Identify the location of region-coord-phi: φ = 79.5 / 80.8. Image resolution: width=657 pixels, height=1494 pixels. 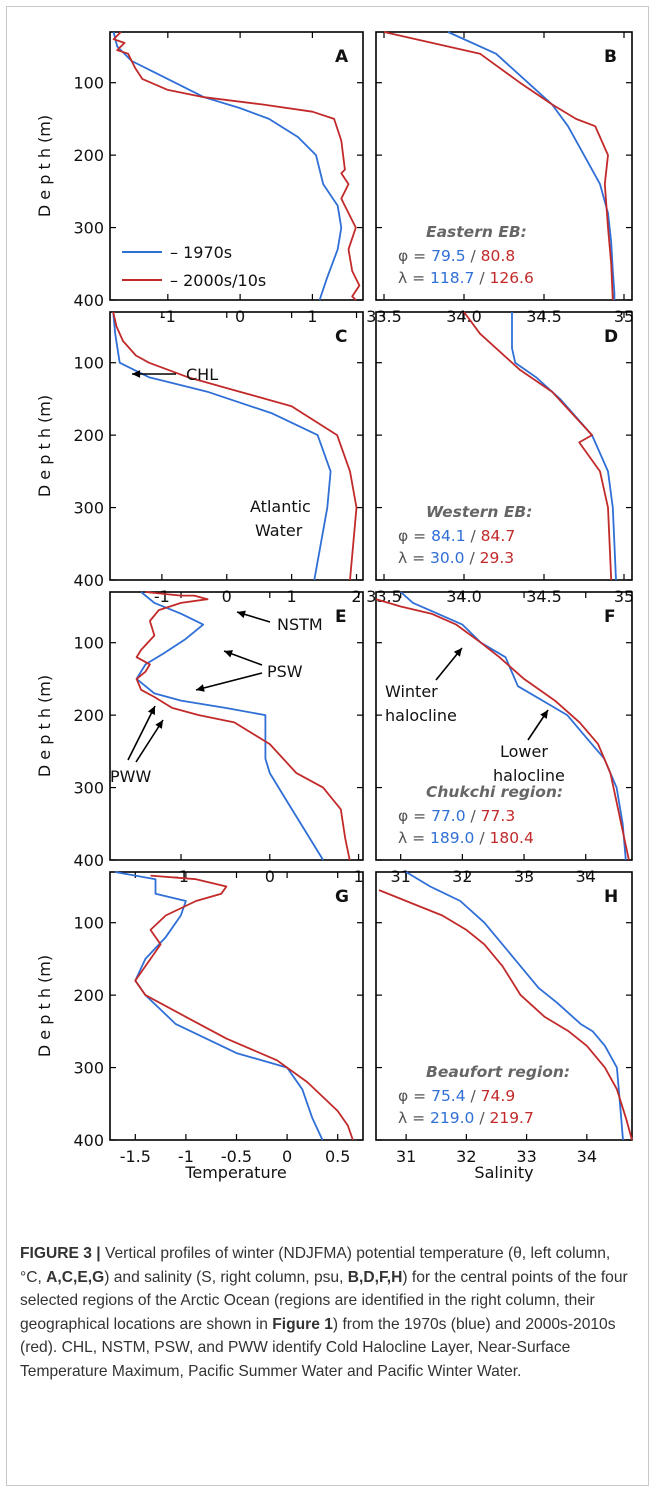
(456, 256).